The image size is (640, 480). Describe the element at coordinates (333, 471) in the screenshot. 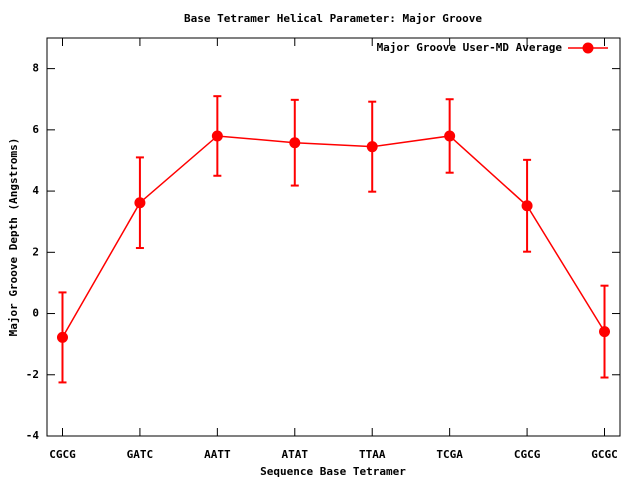

I see `x-axis-label: Sequence Base Tetramer` at that location.